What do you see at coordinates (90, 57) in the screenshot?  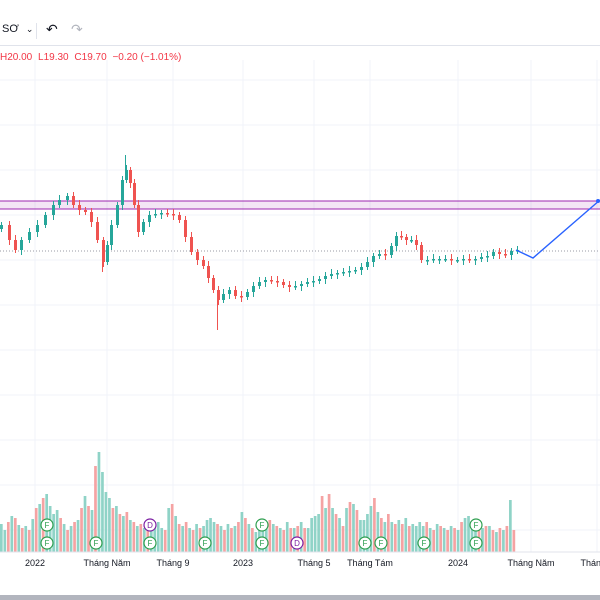 I see `legend-close: C19.70` at bounding box center [90, 57].